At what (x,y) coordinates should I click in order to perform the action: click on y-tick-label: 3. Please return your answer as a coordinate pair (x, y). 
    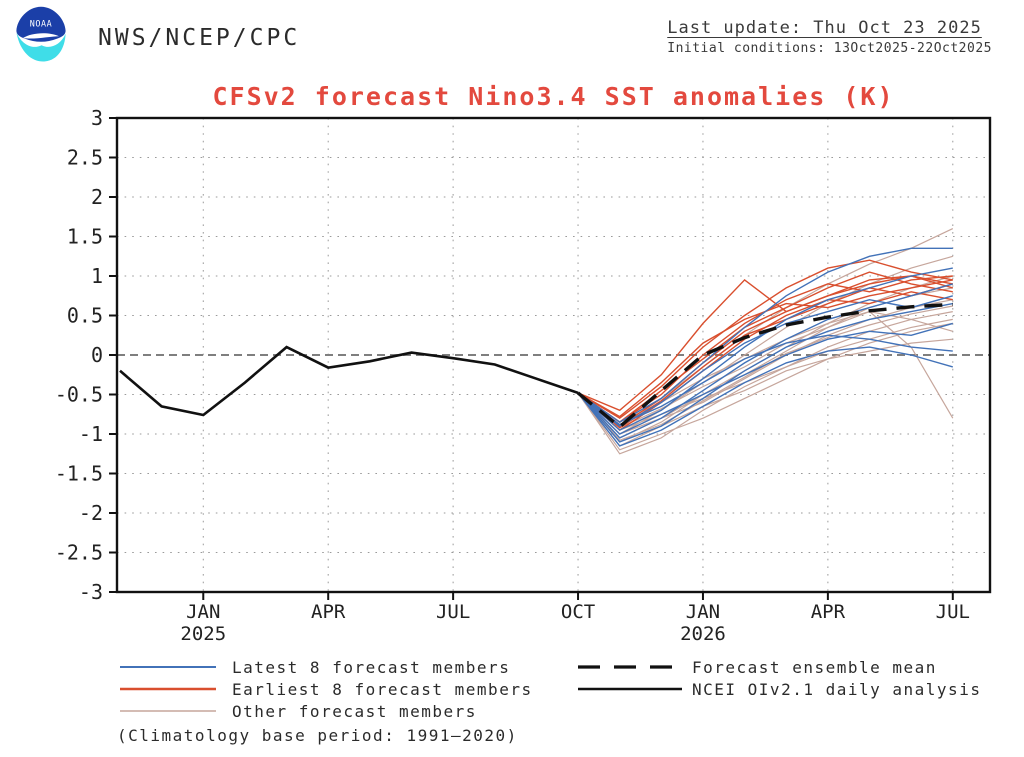
    Looking at the image, I should click on (97, 118).